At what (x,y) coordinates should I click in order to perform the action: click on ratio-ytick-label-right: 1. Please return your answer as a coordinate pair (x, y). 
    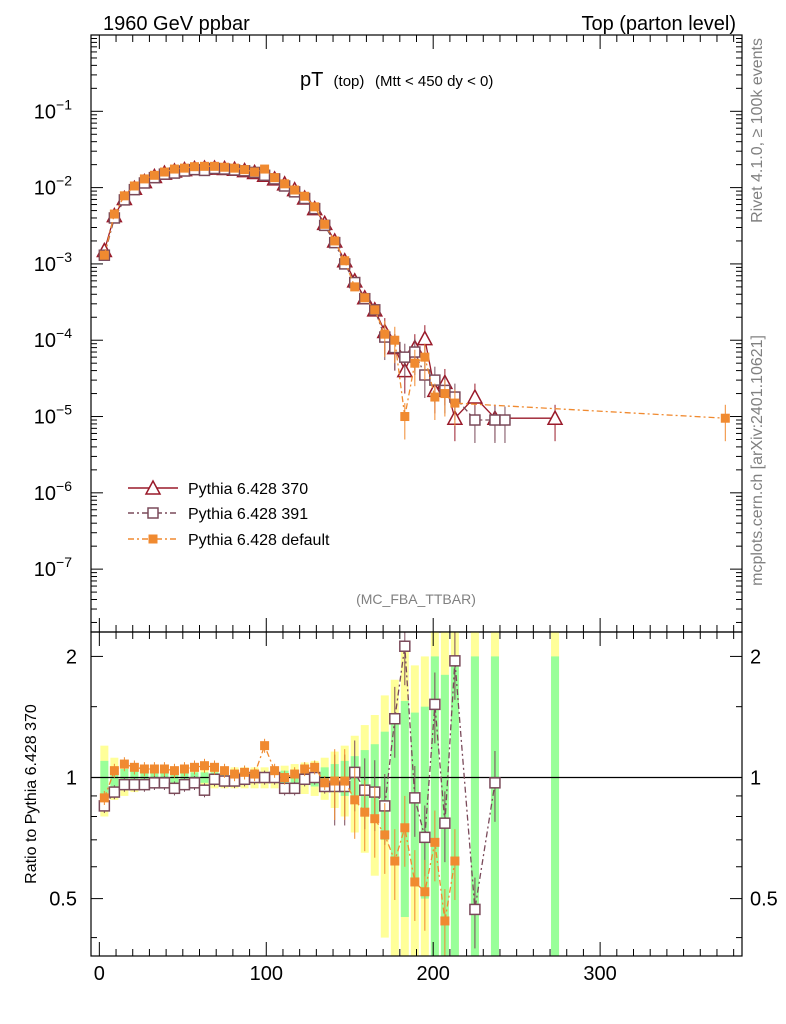
    Looking at the image, I should click on (755, 779).